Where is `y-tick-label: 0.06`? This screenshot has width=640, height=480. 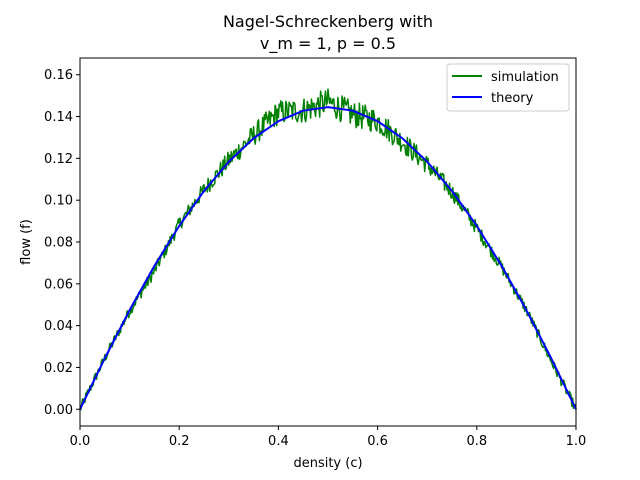
y-tick-label: 0.06 is located at coordinates (58, 284).